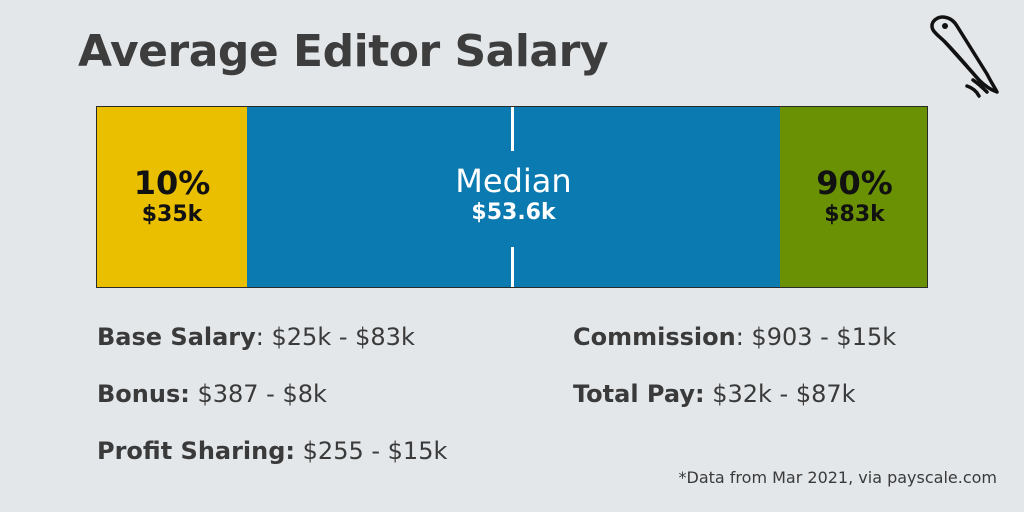  What do you see at coordinates (780, 394) in the screenshot?
I see `stat-total-pay-value: $32k - $87k` at bounding box center [780, 394].